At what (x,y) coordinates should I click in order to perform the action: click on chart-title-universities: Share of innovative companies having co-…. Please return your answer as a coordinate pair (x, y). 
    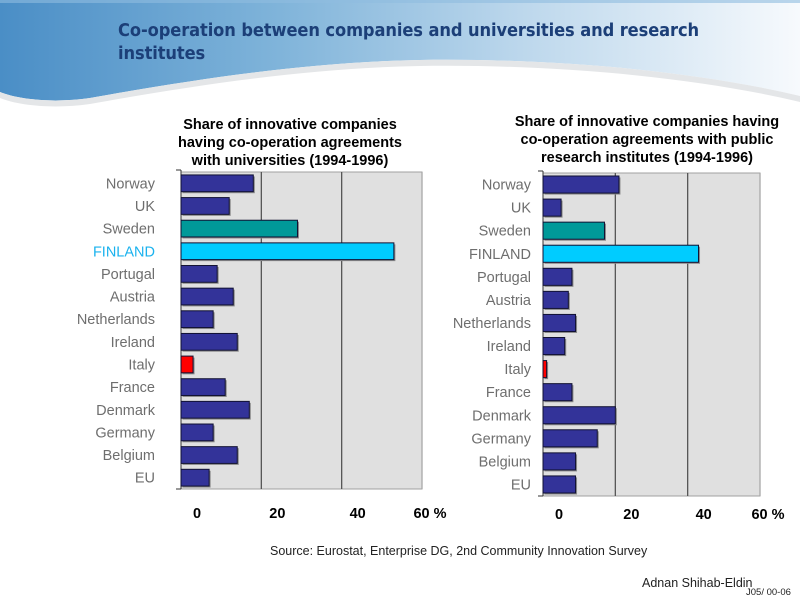
    Looking at the image, I should click on (290, 143).